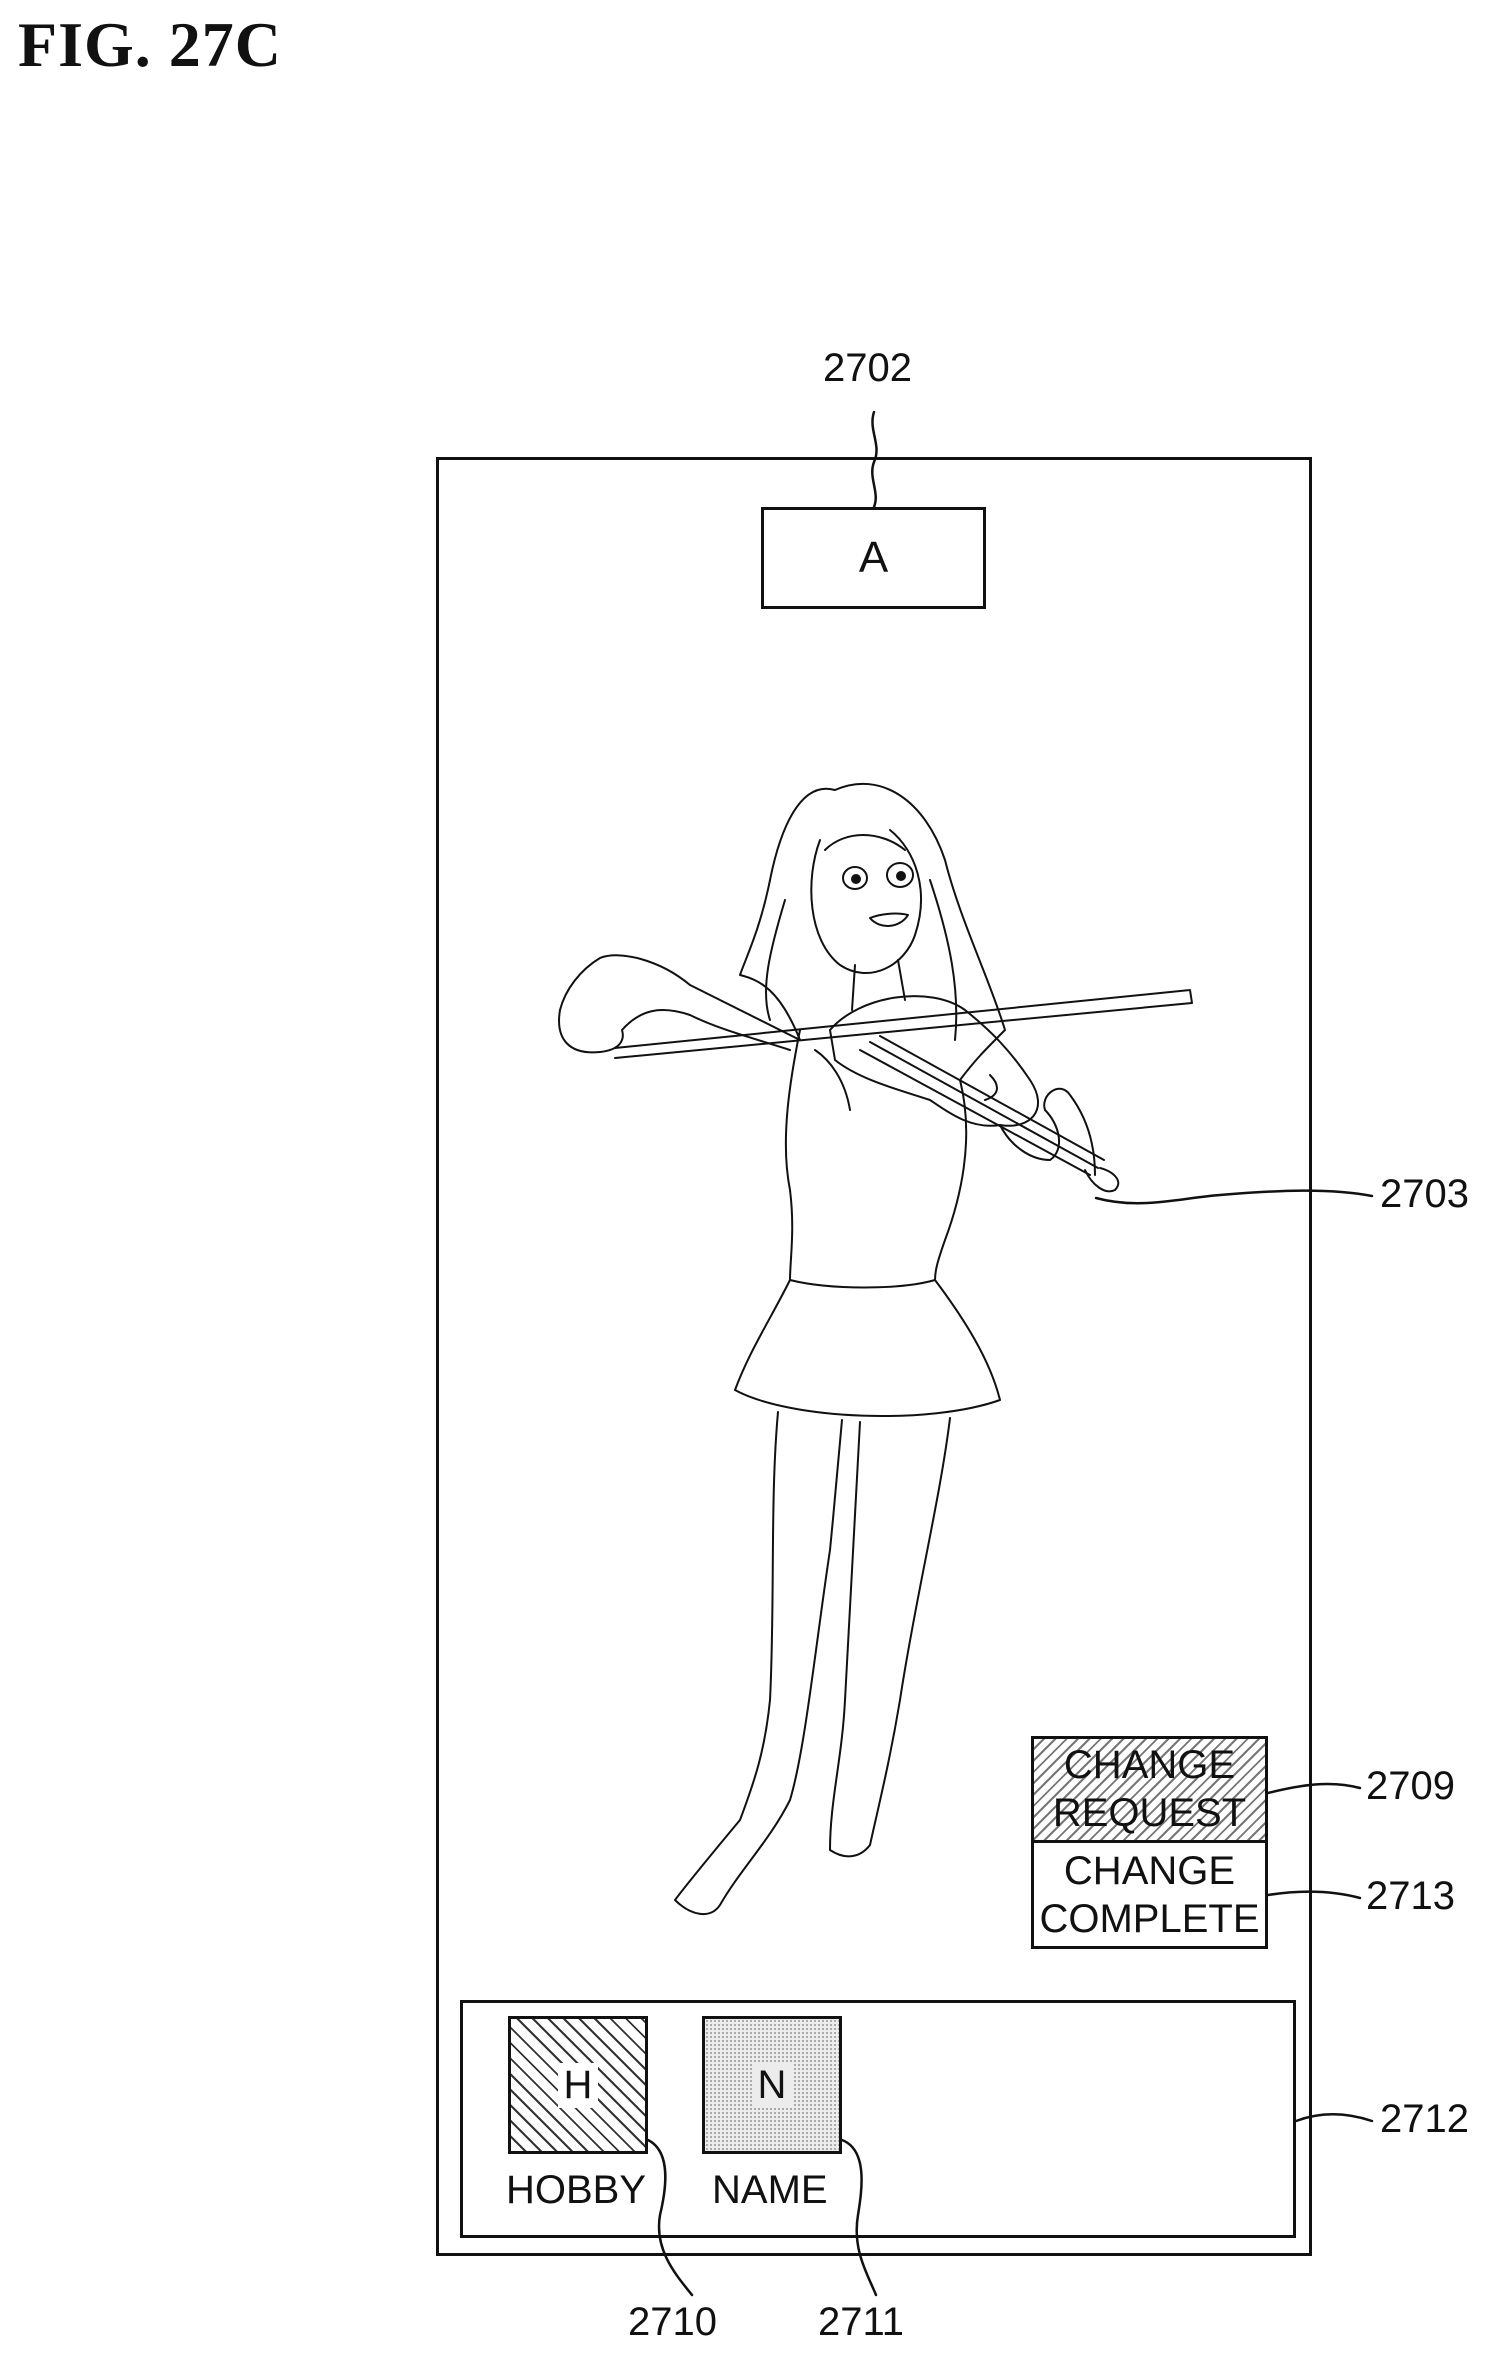 The width and height of the screenshot is (1511, 2363). What do you see at coordinates (1424, 1194) in the screenshot?
I see `ref-2703: 2703` at bounding box center [1424, 1194].